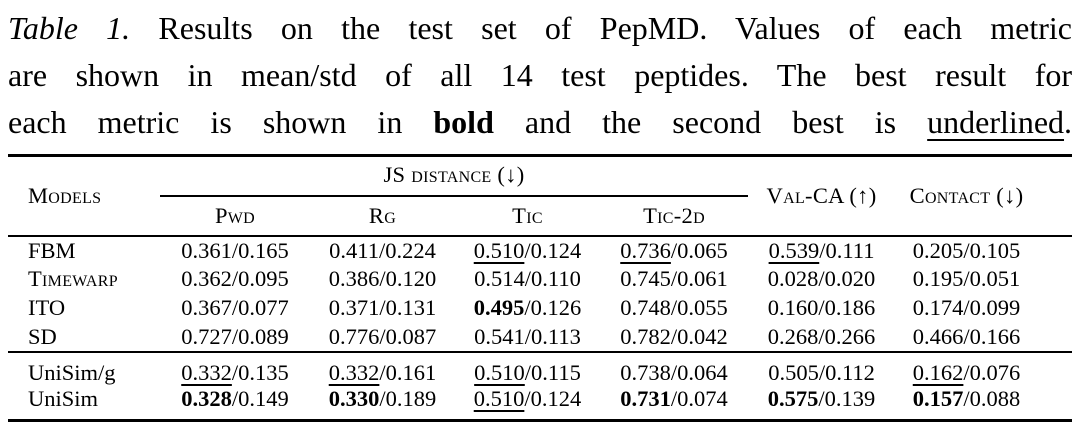  Describe the element at coordinates (645, 336) in the screenshot. I see `metric-mean: 0.782` at that location.